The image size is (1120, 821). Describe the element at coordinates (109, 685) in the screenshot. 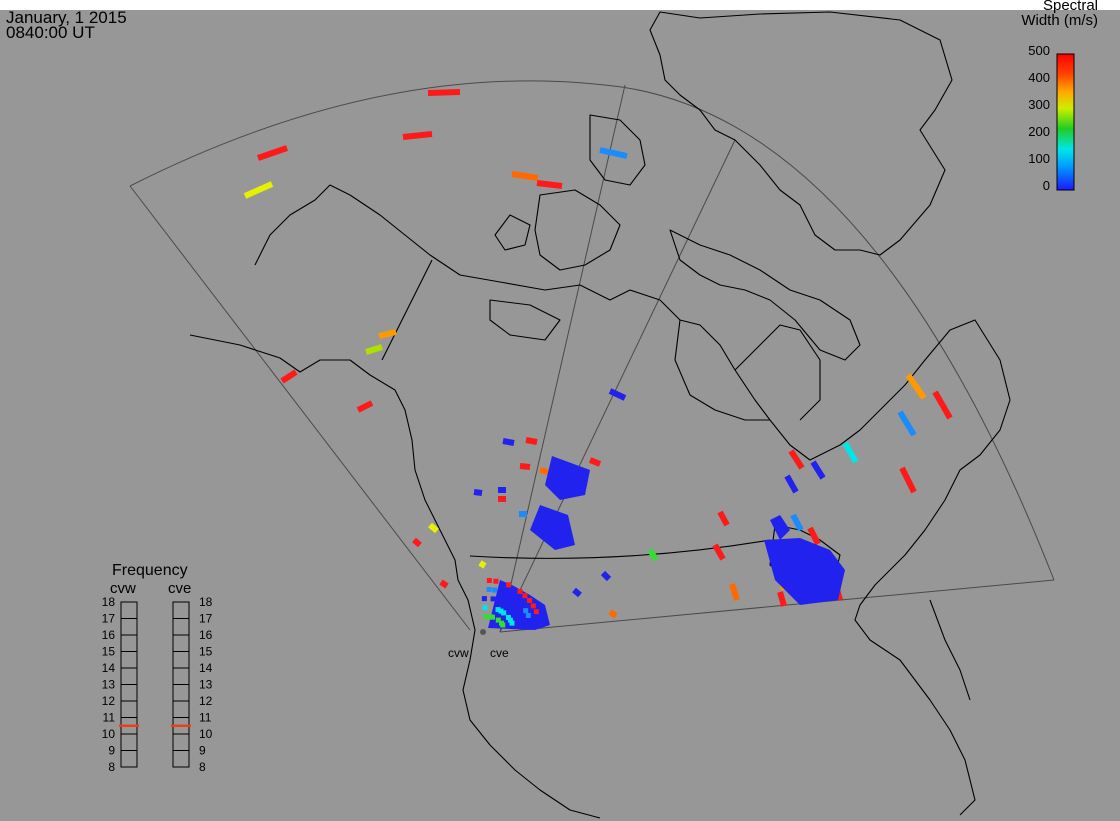

I see `frequency-tick-left: 13` at that location.